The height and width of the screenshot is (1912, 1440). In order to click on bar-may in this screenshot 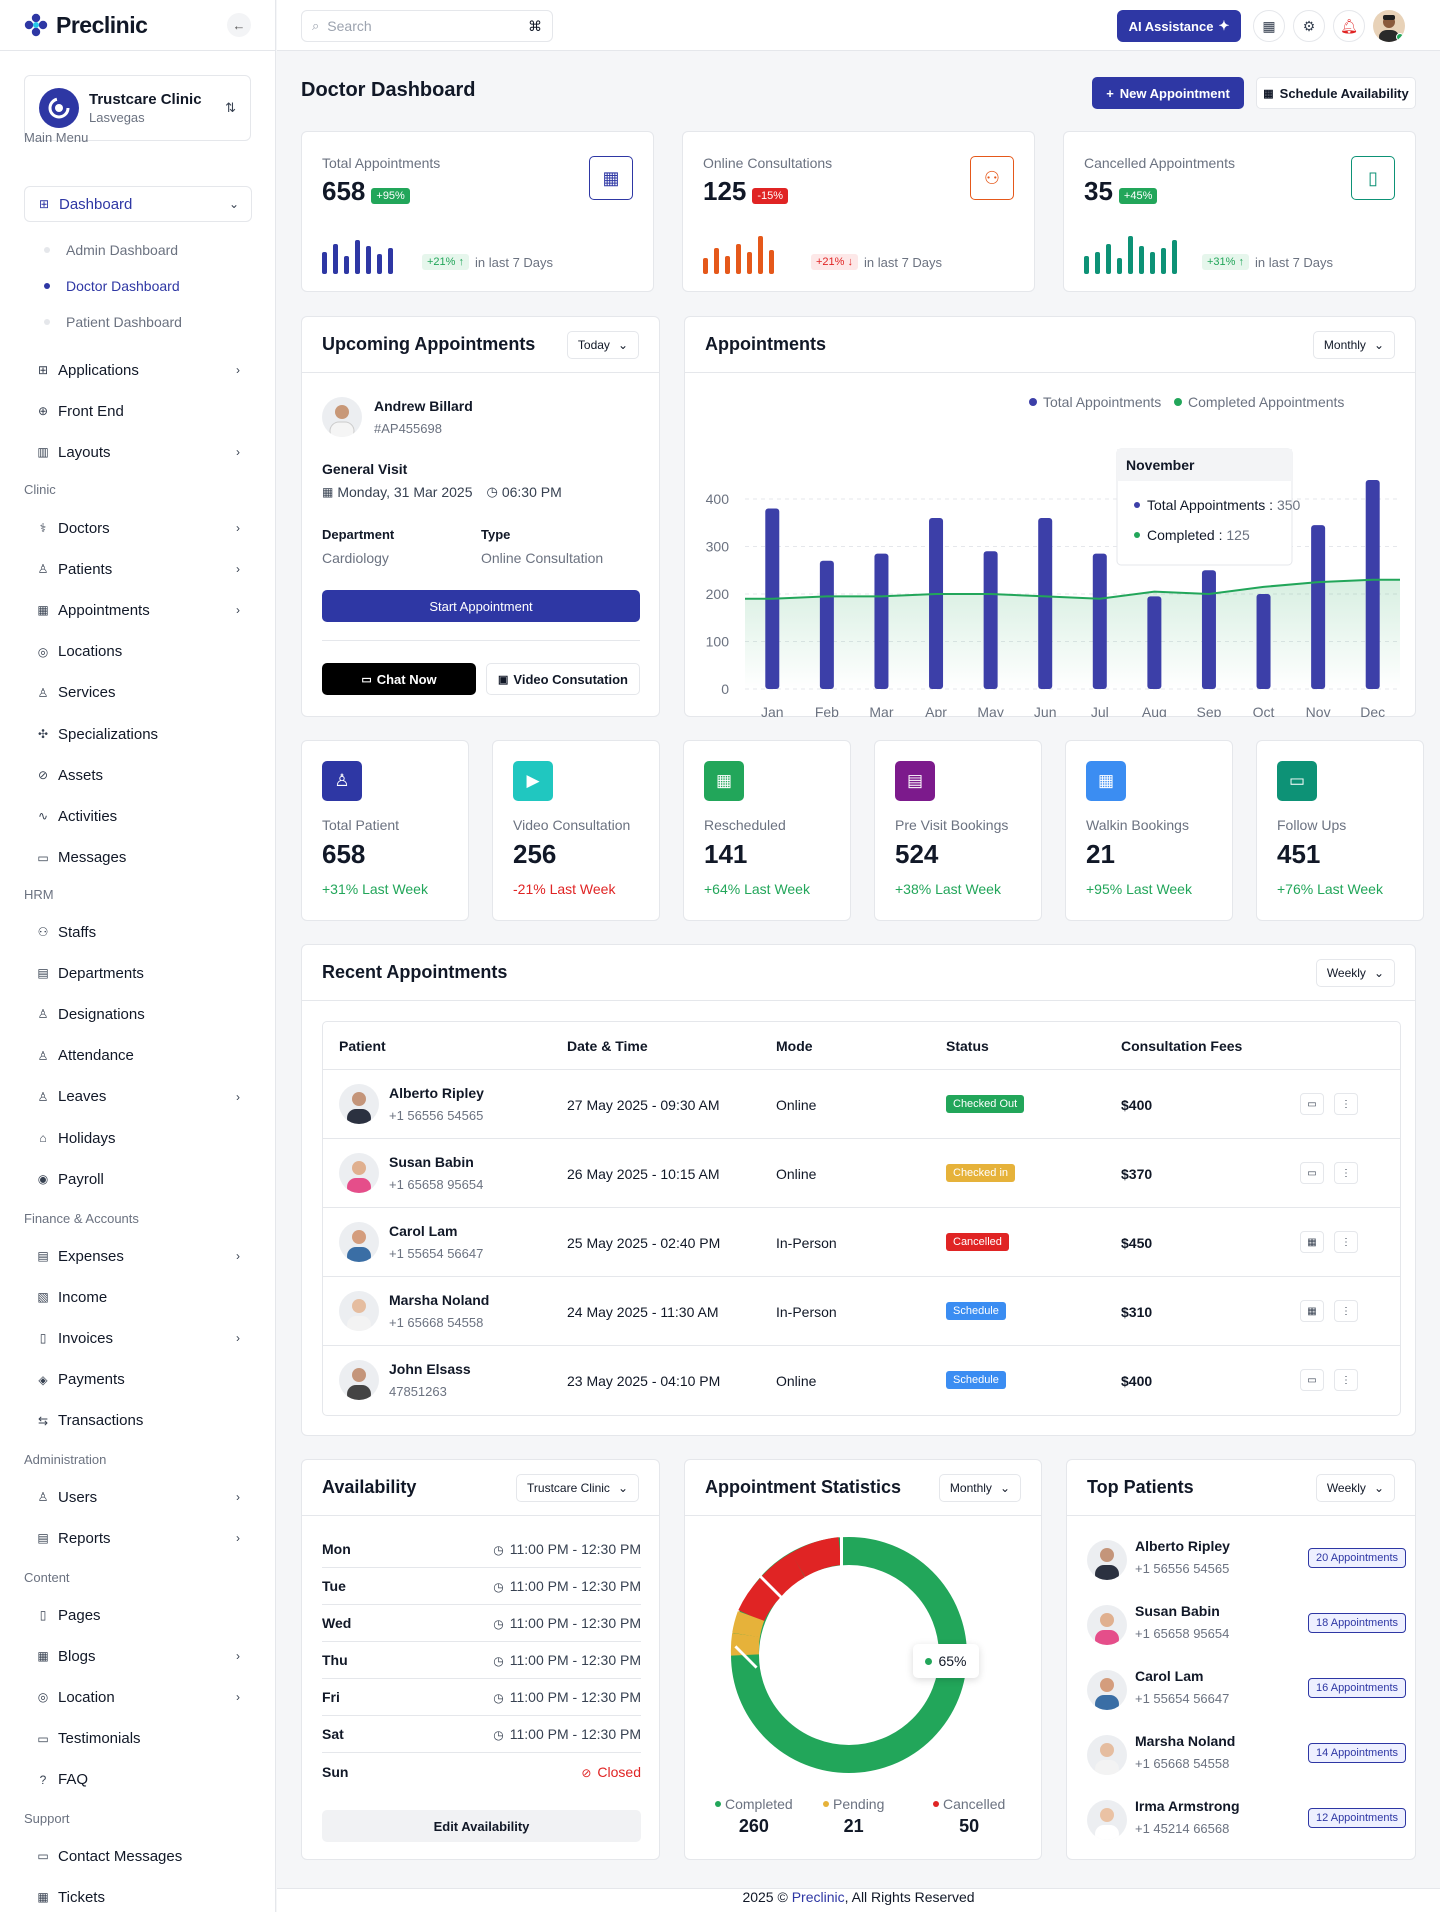, I will do `click(990, 620)`.